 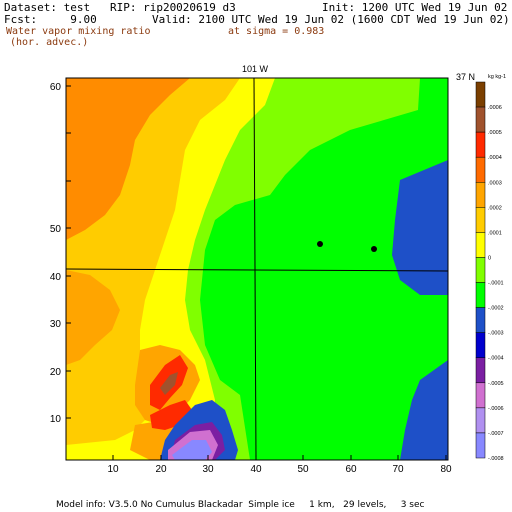 What do you see at coordinates (496, 384) in the screenshot?
I see `colorbar-label: -.0005` at bounding box center [496, 384].